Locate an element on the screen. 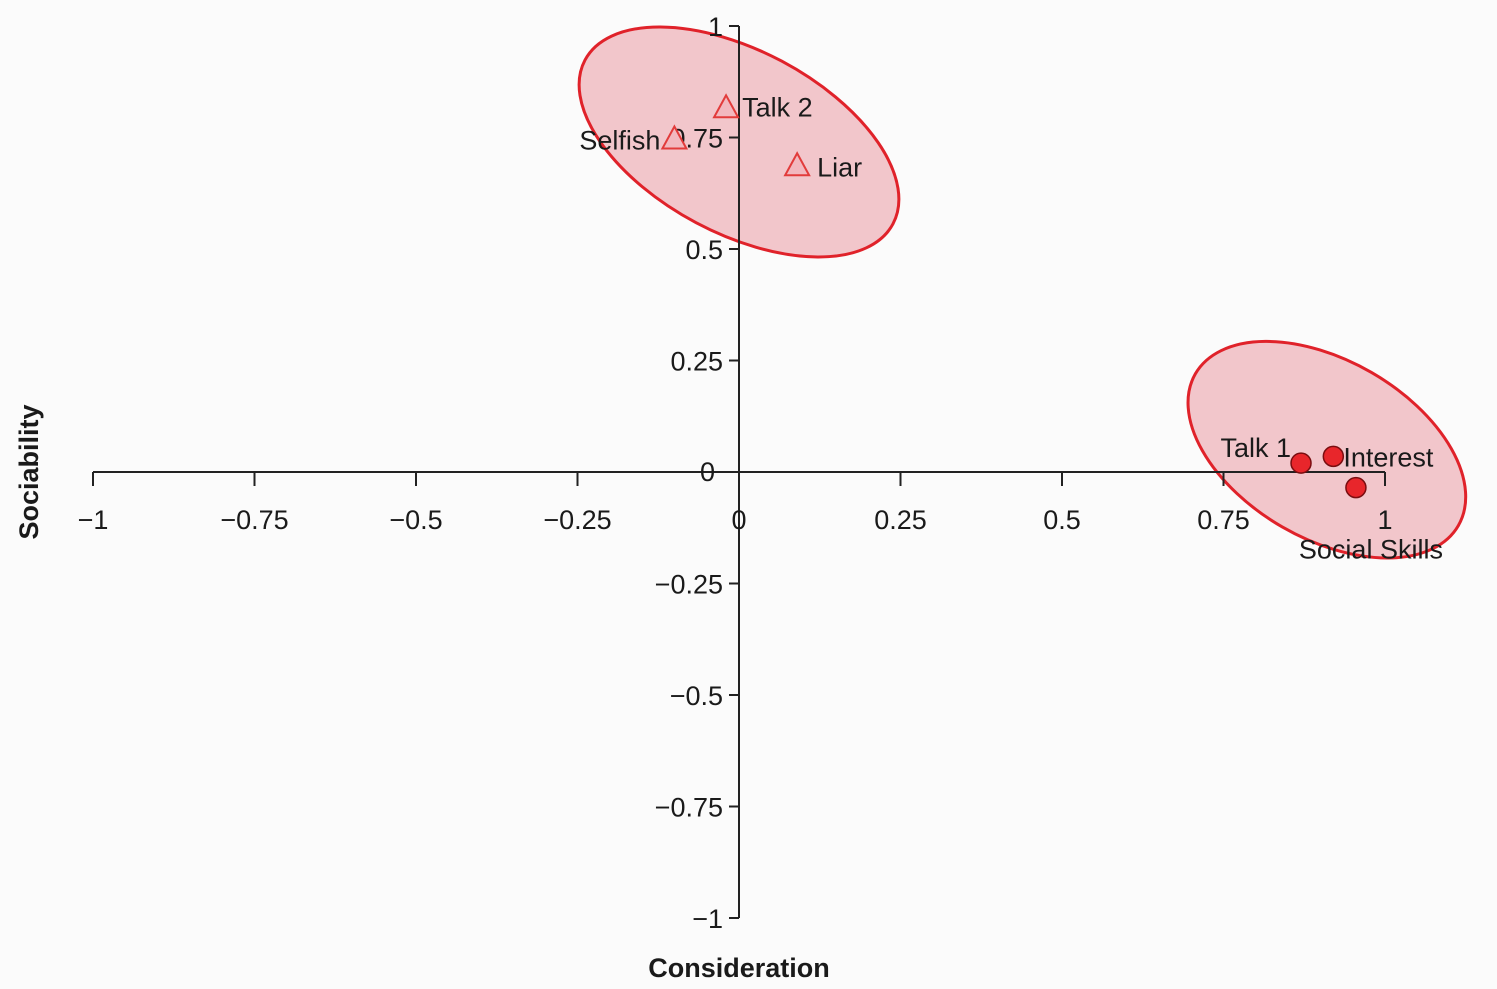 The image size is (1497, 989). y-tick-label: −0.5 is located at coordinates (696, 696).